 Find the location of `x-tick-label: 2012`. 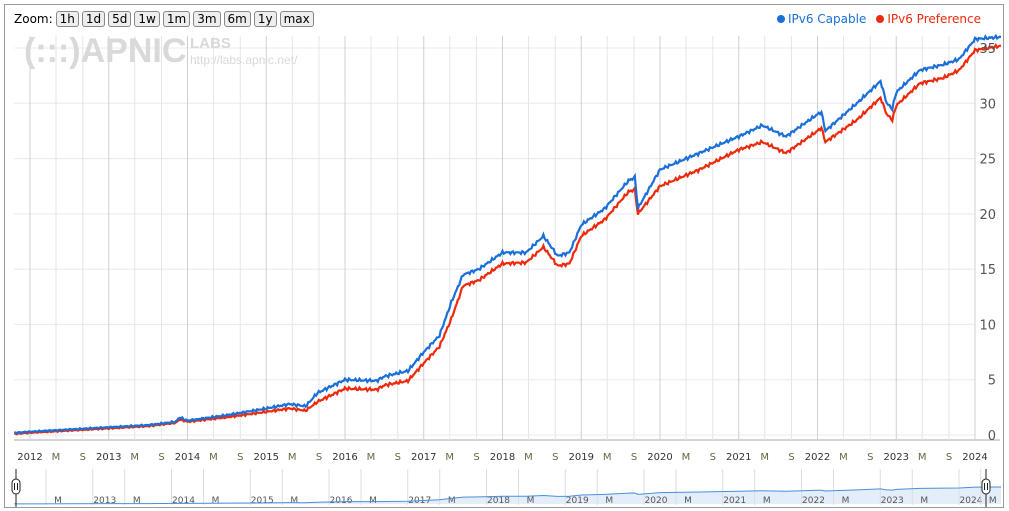

x-tick-label: 2012 is located at coordinates (29, 457).